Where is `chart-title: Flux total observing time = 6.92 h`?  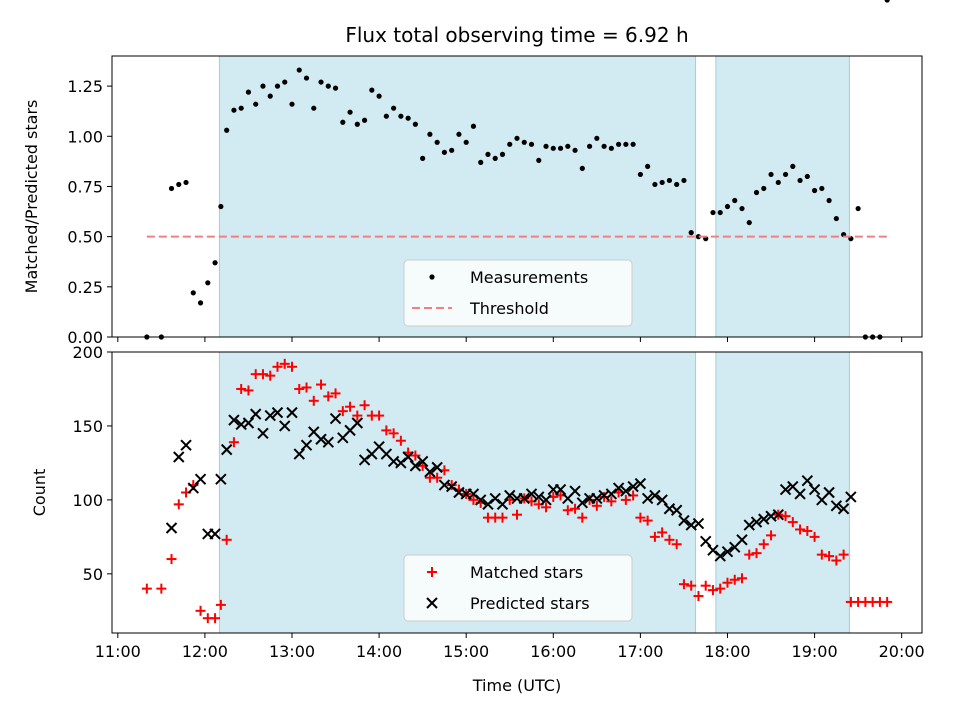 chart-title: Flux total observing time = 6.92 h is located at coordinates (516, 35).